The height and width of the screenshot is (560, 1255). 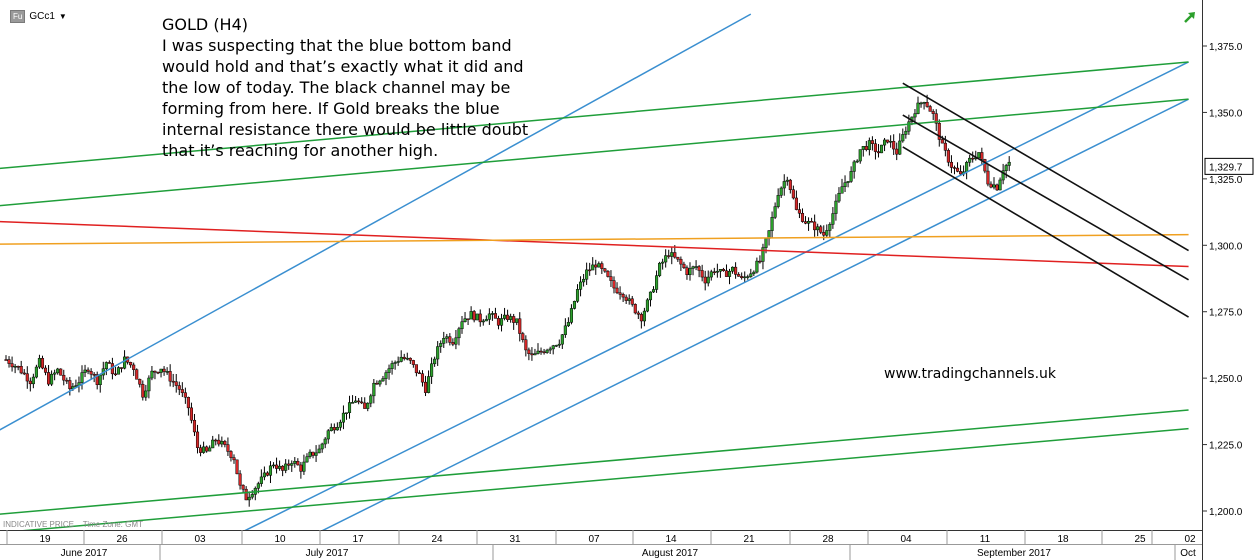 What do you see at coordinates (1226, 167) in the screenshot?
I see `last-price-label: 1,329.7` at bounding box center [1226, 167].